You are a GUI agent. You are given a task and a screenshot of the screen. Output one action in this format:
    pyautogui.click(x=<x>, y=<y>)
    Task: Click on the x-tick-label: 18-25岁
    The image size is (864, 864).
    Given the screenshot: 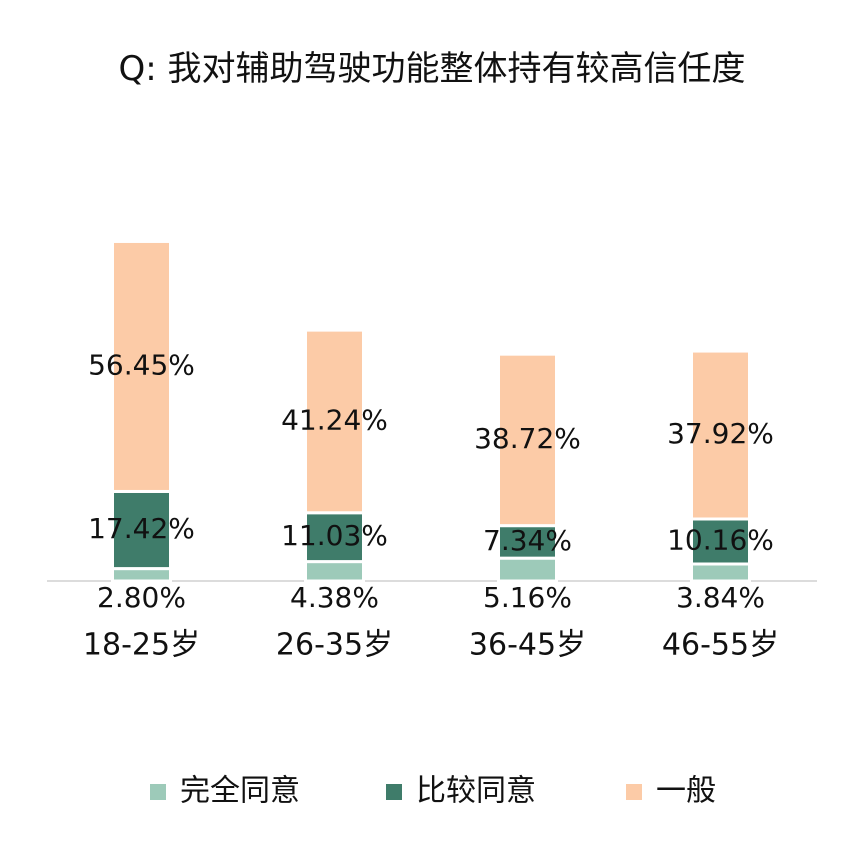 What is the action you would take?
    pyautogui.click(x=141, y=645)
    